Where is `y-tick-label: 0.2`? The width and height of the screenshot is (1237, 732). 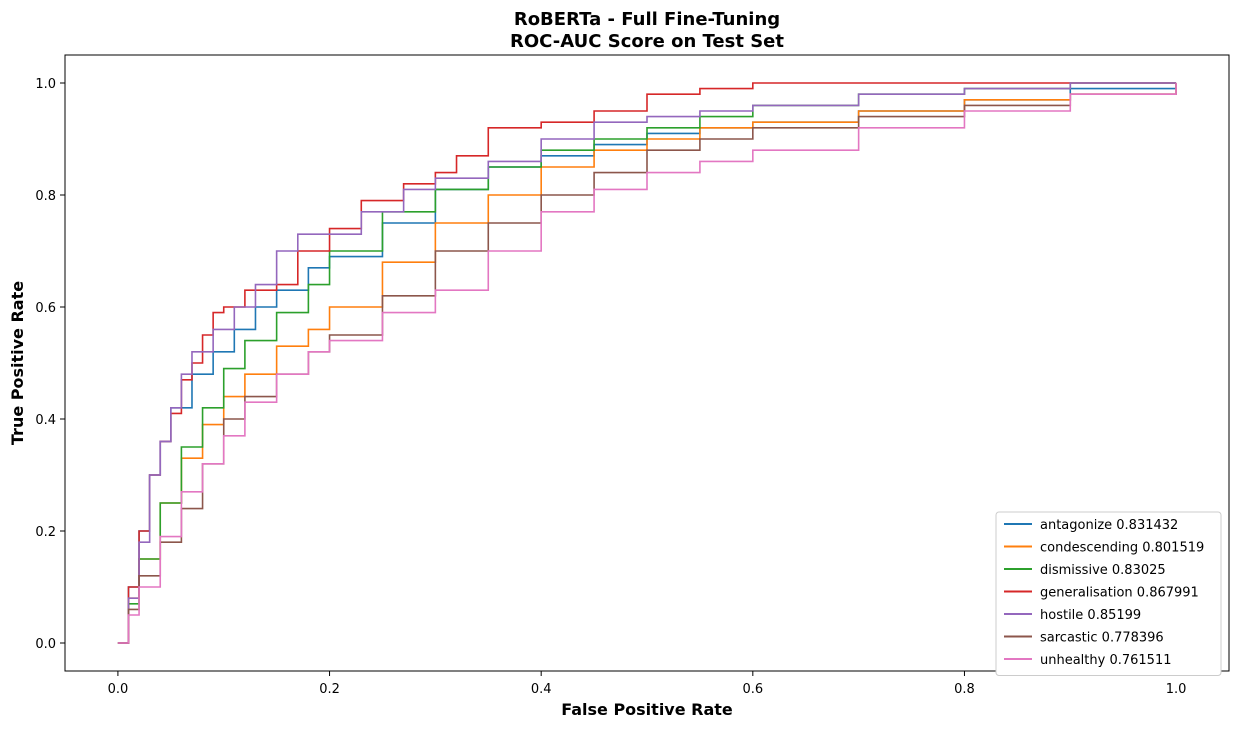 y-tick-label: 0.2 is located at coordinates (45, 532).